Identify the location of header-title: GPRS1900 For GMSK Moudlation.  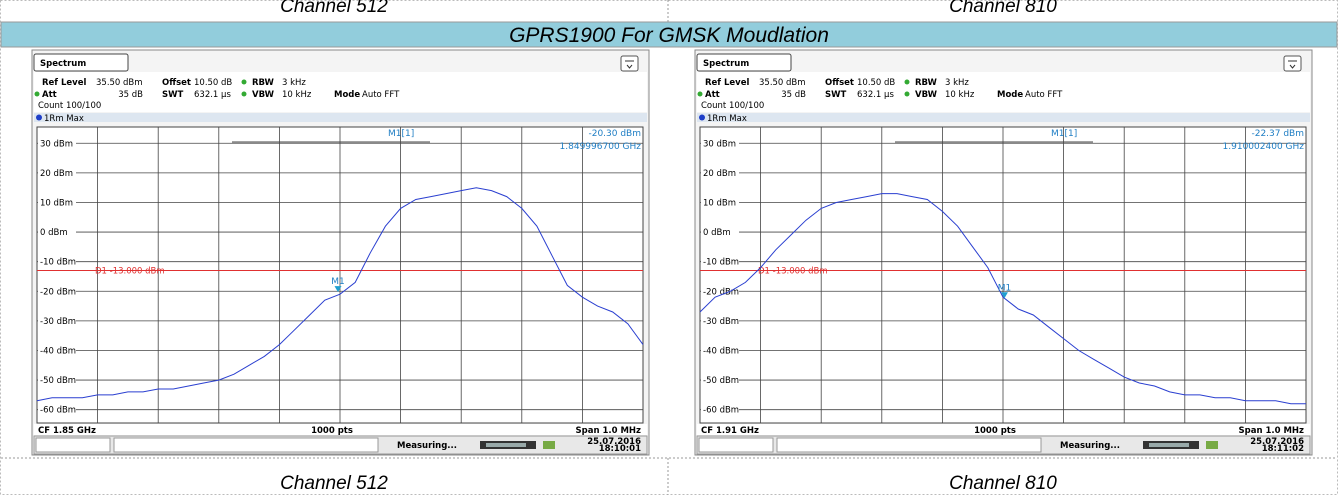
(669, 35).